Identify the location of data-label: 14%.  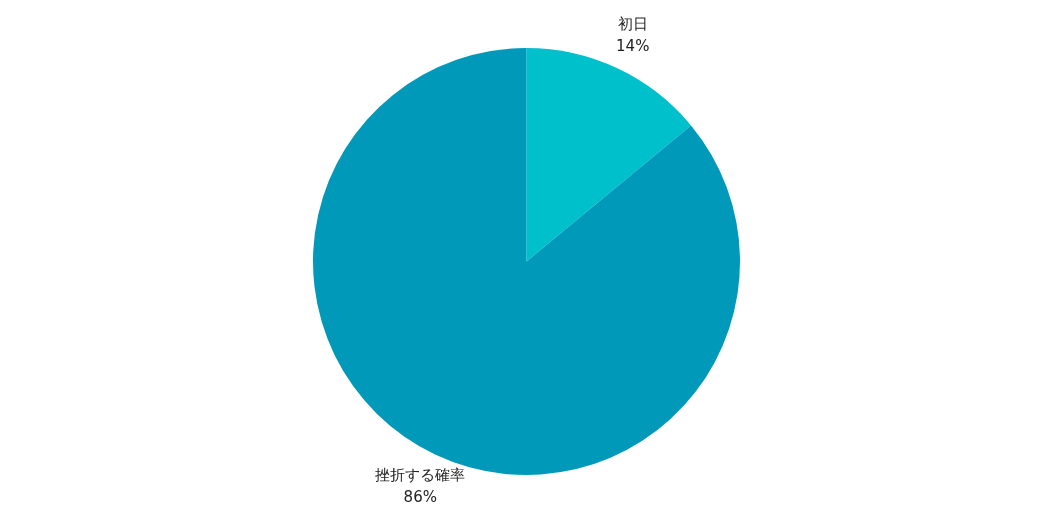
(633, 45).